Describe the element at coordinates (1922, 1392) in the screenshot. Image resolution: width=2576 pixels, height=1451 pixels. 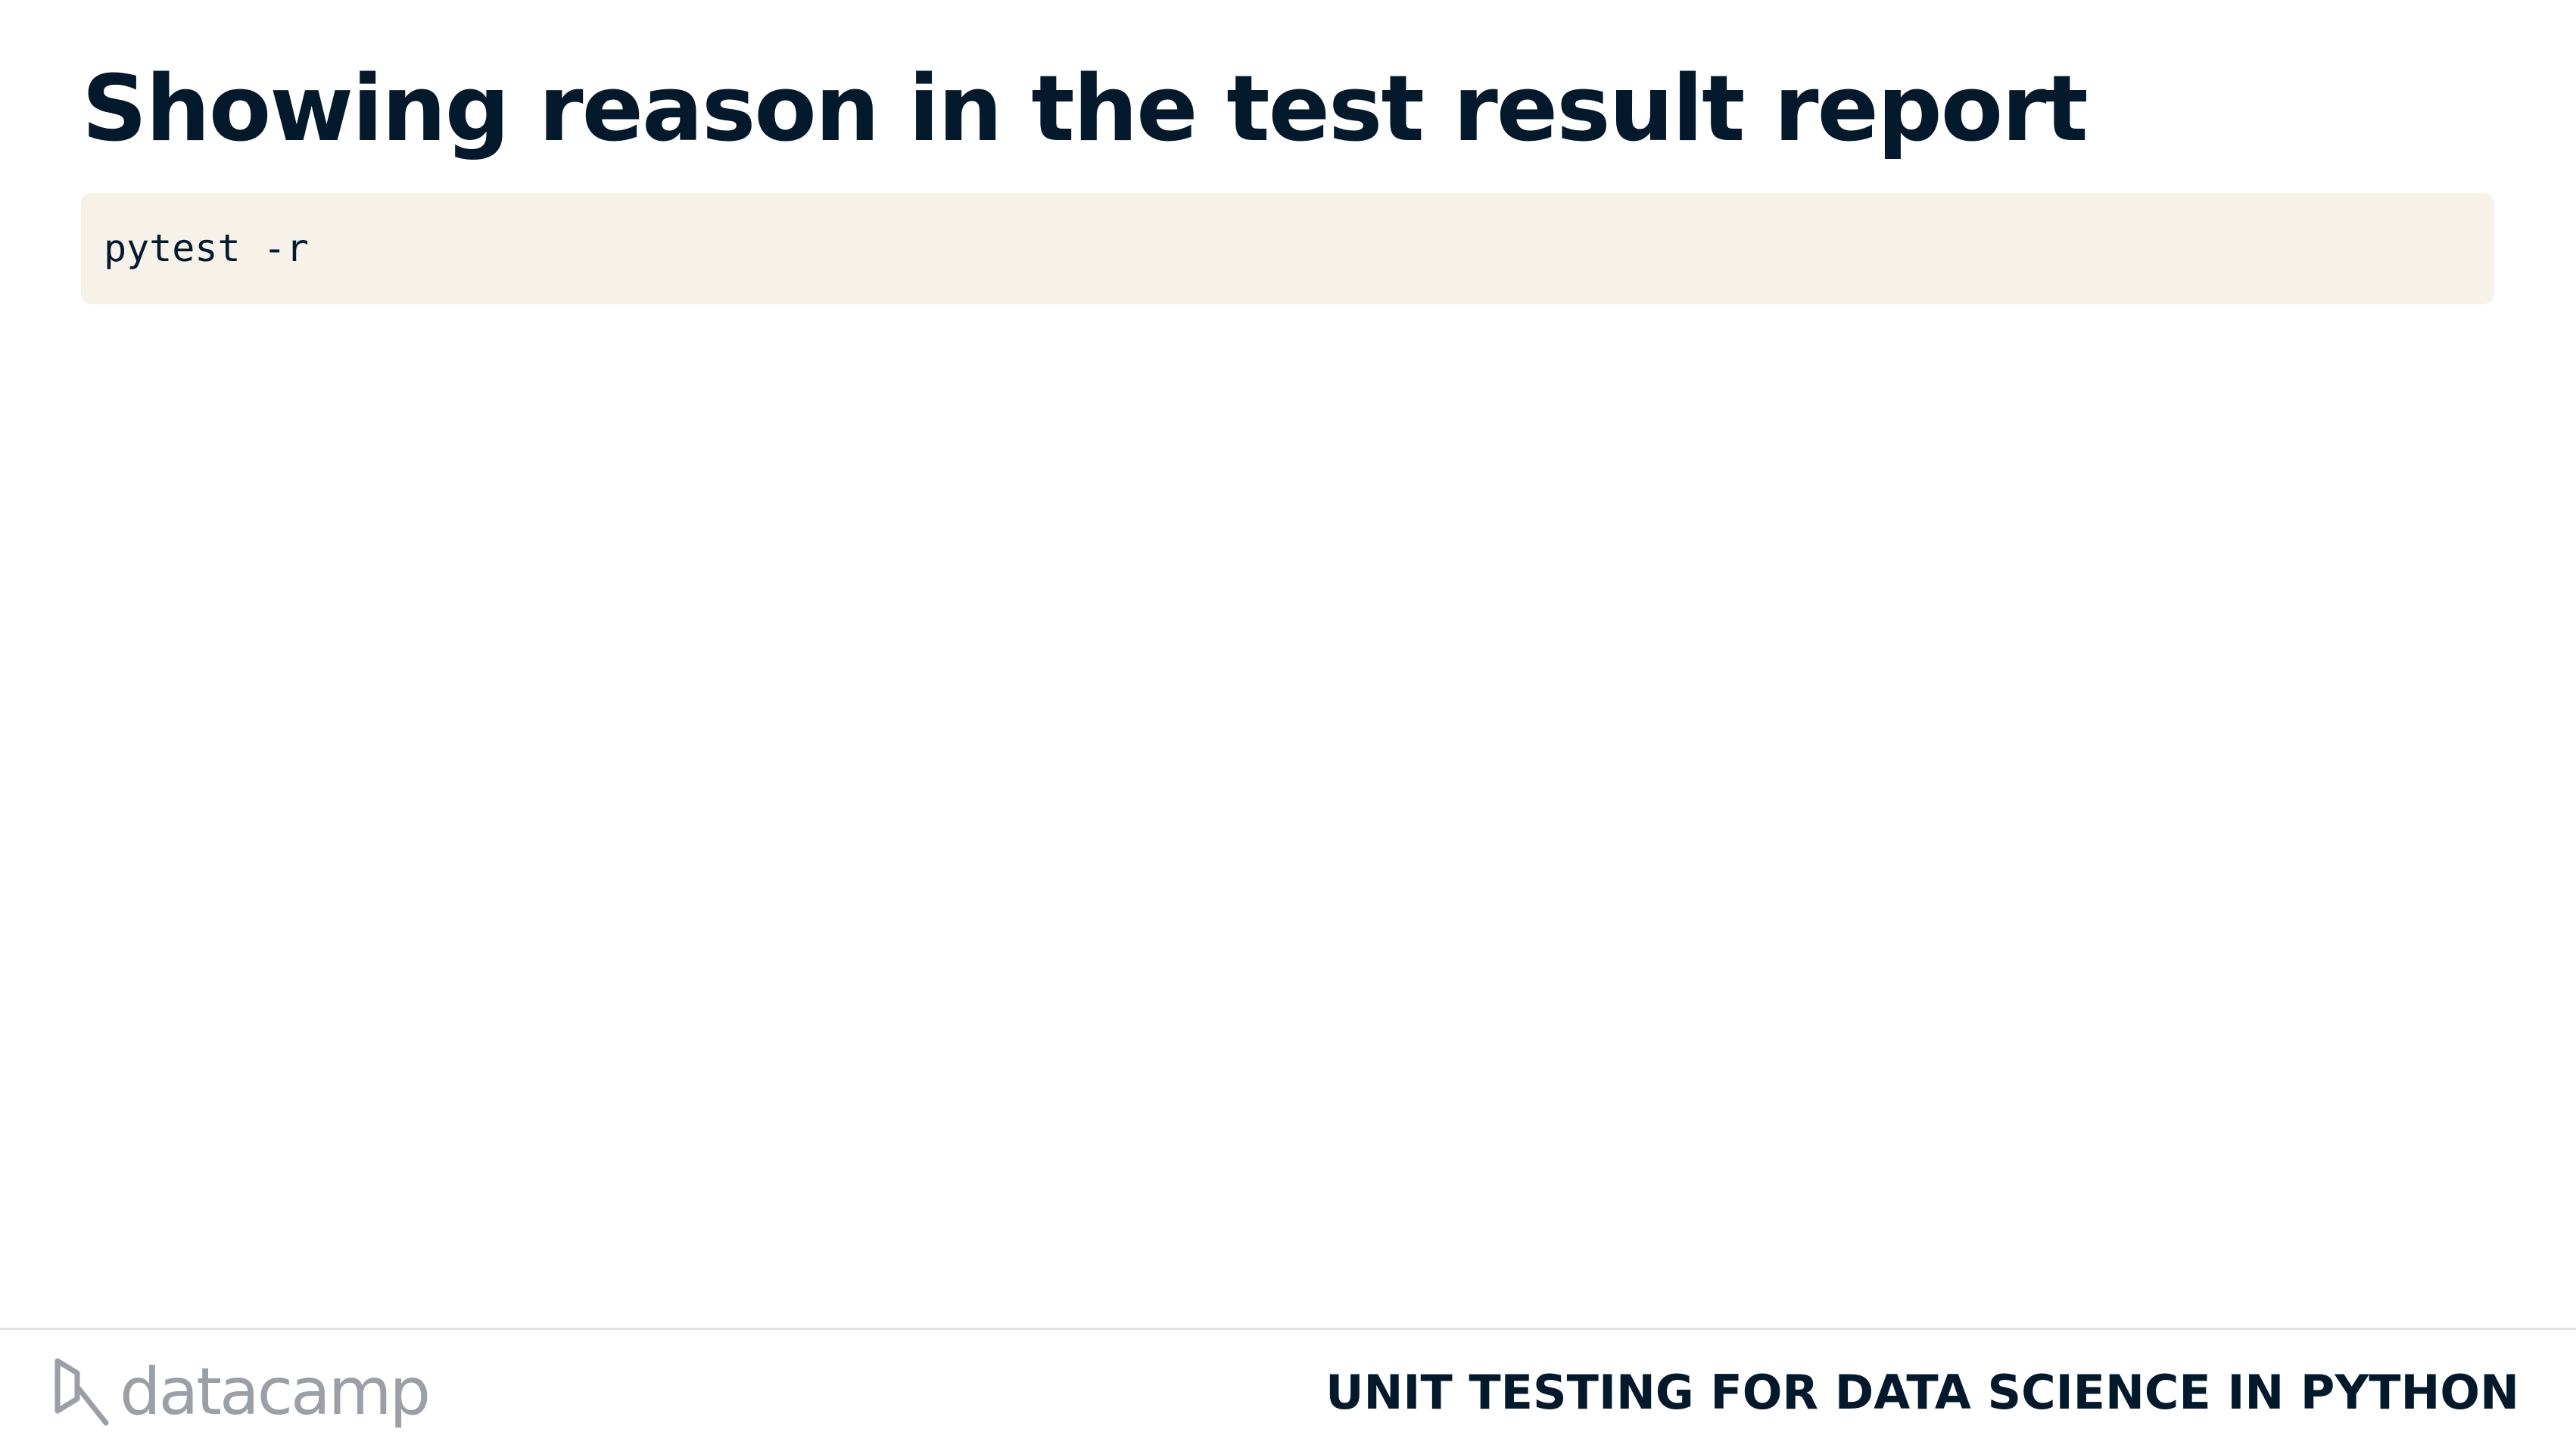
I see `course-title: UNIT TESTING FOR DATA SCIENCE IN PYTHON` at that location.